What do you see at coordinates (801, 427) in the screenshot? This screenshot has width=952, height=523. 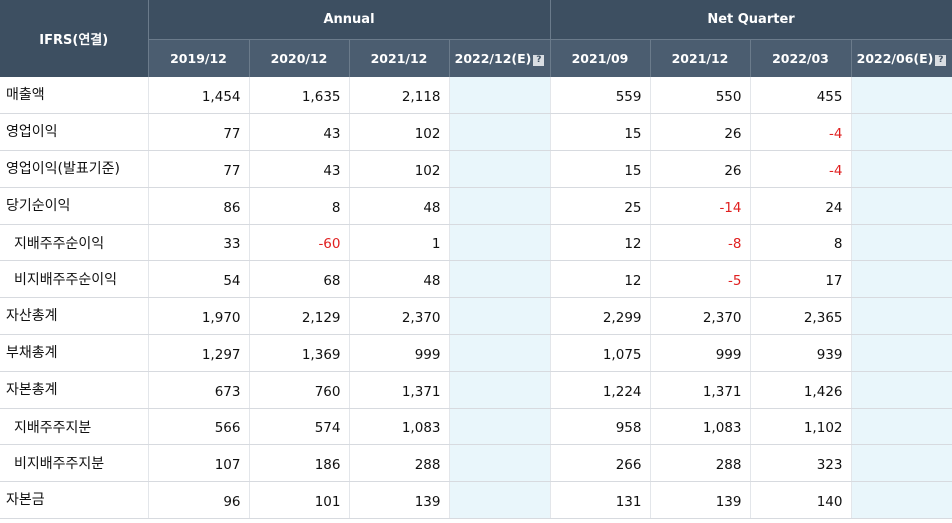 I see `value-cell: 1,102` at bounding box center [801, 427].